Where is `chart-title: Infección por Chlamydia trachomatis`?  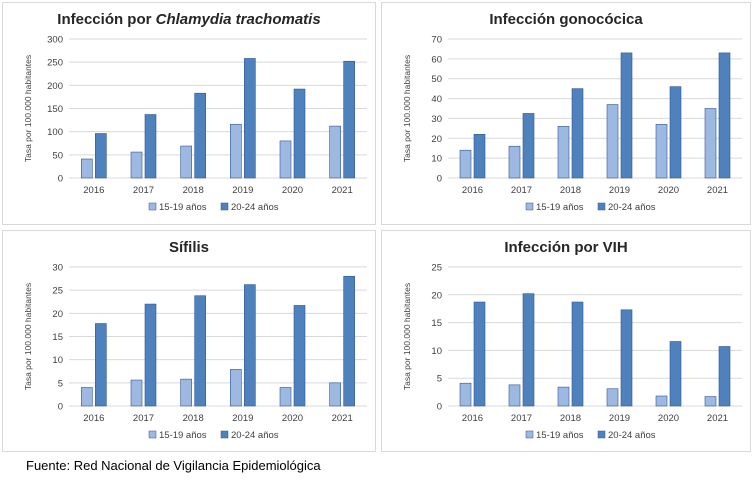
chart-title: Infección por Chlamydia trachomatis is located at coordinates (189, 19).